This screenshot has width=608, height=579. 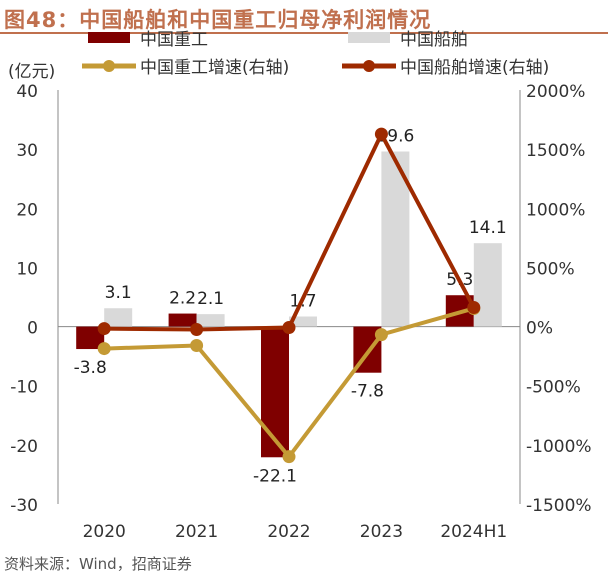 I want to click on y2-tick-label: 500%, so click(x=550, y=269).